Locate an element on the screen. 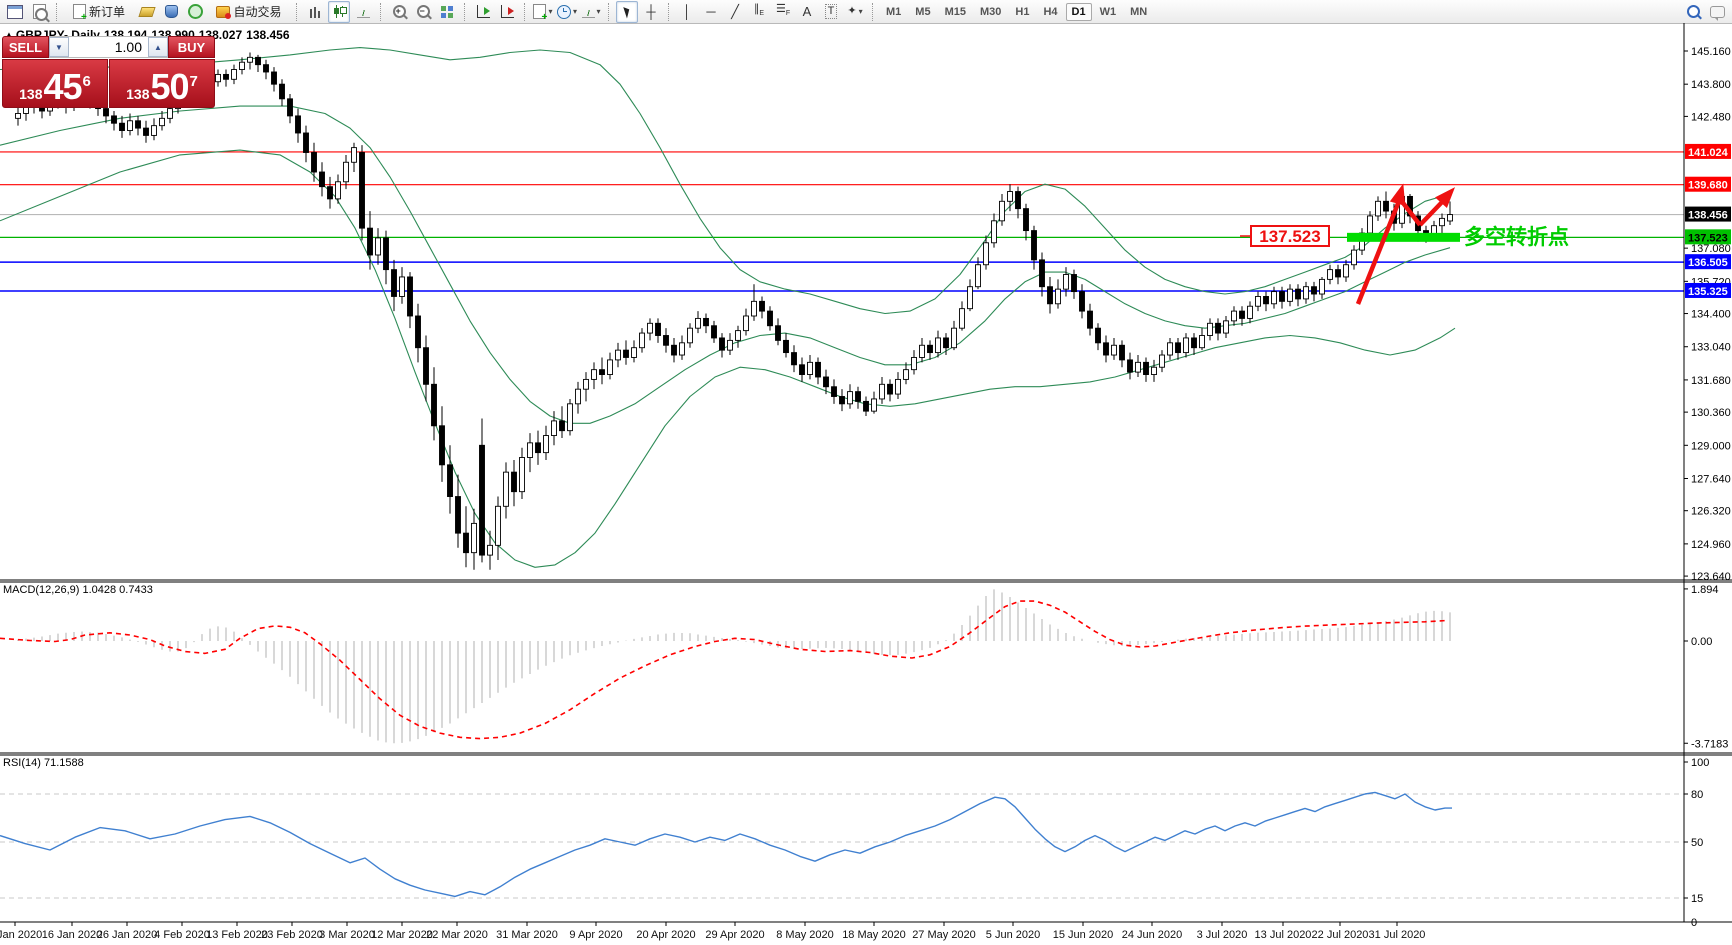 Image resolution: width=1732 pixels, height=945 pixels. clock-icon is located at coordinates (564, 11).